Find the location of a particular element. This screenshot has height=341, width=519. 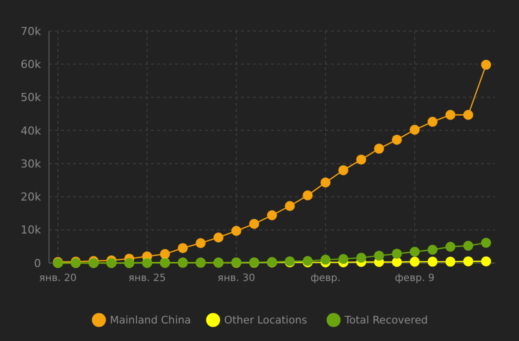

x-tick-label: янв. 25 is located at coordinates (147, 278).